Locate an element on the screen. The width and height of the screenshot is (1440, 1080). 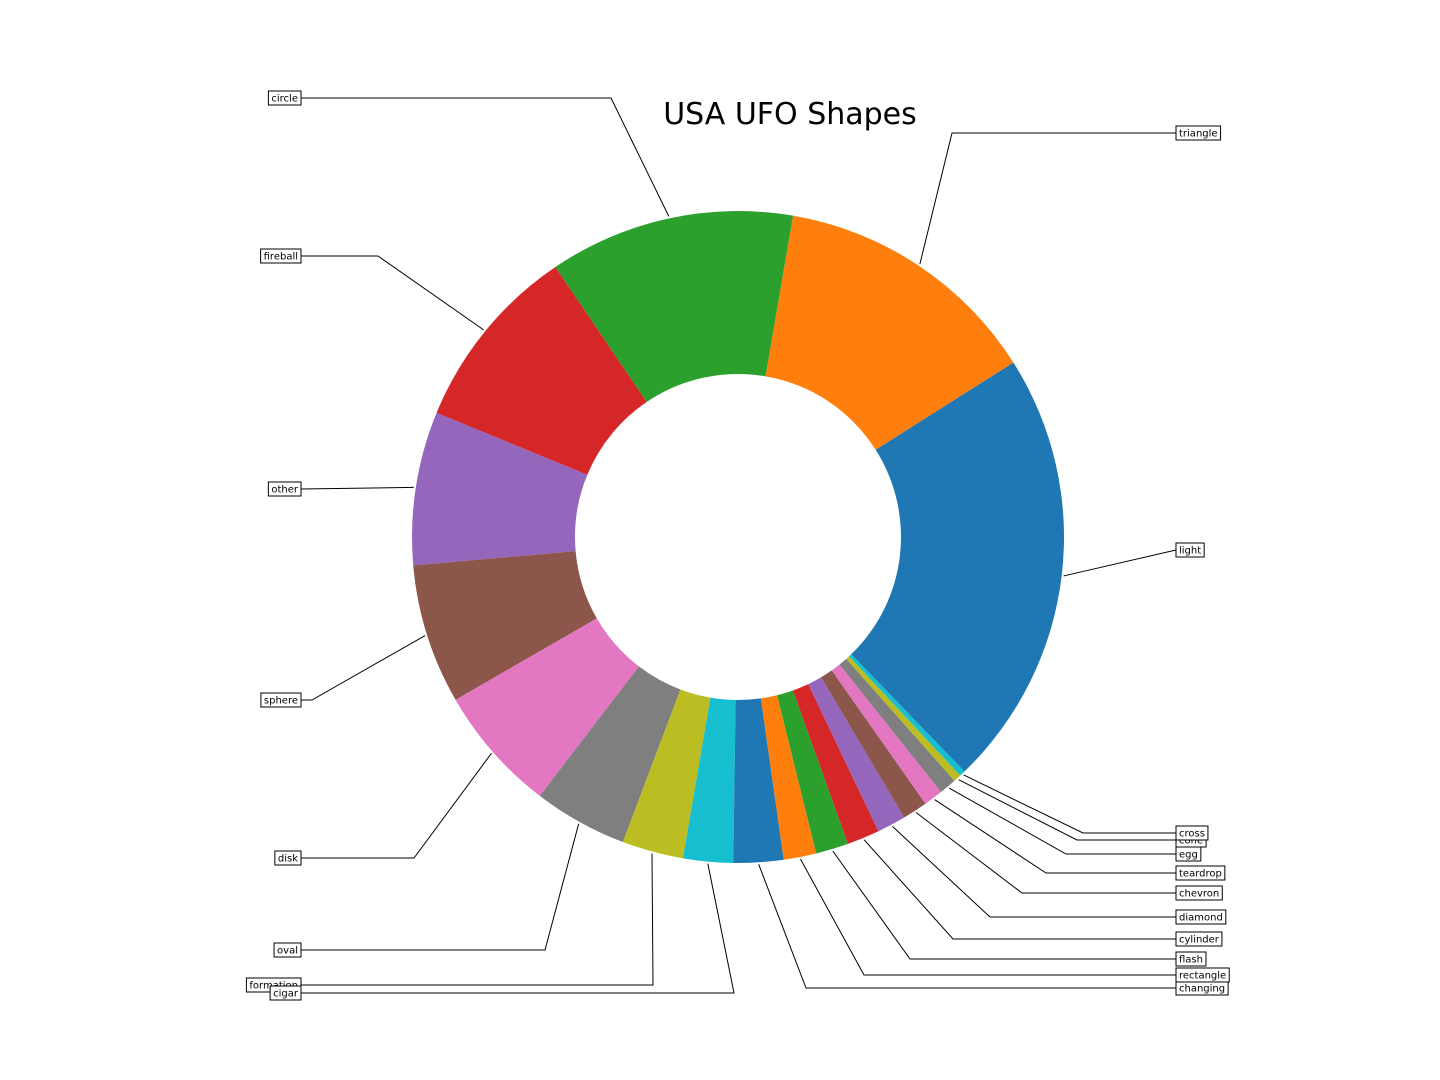
slice-teardrop is located at coordinates (886, 734).